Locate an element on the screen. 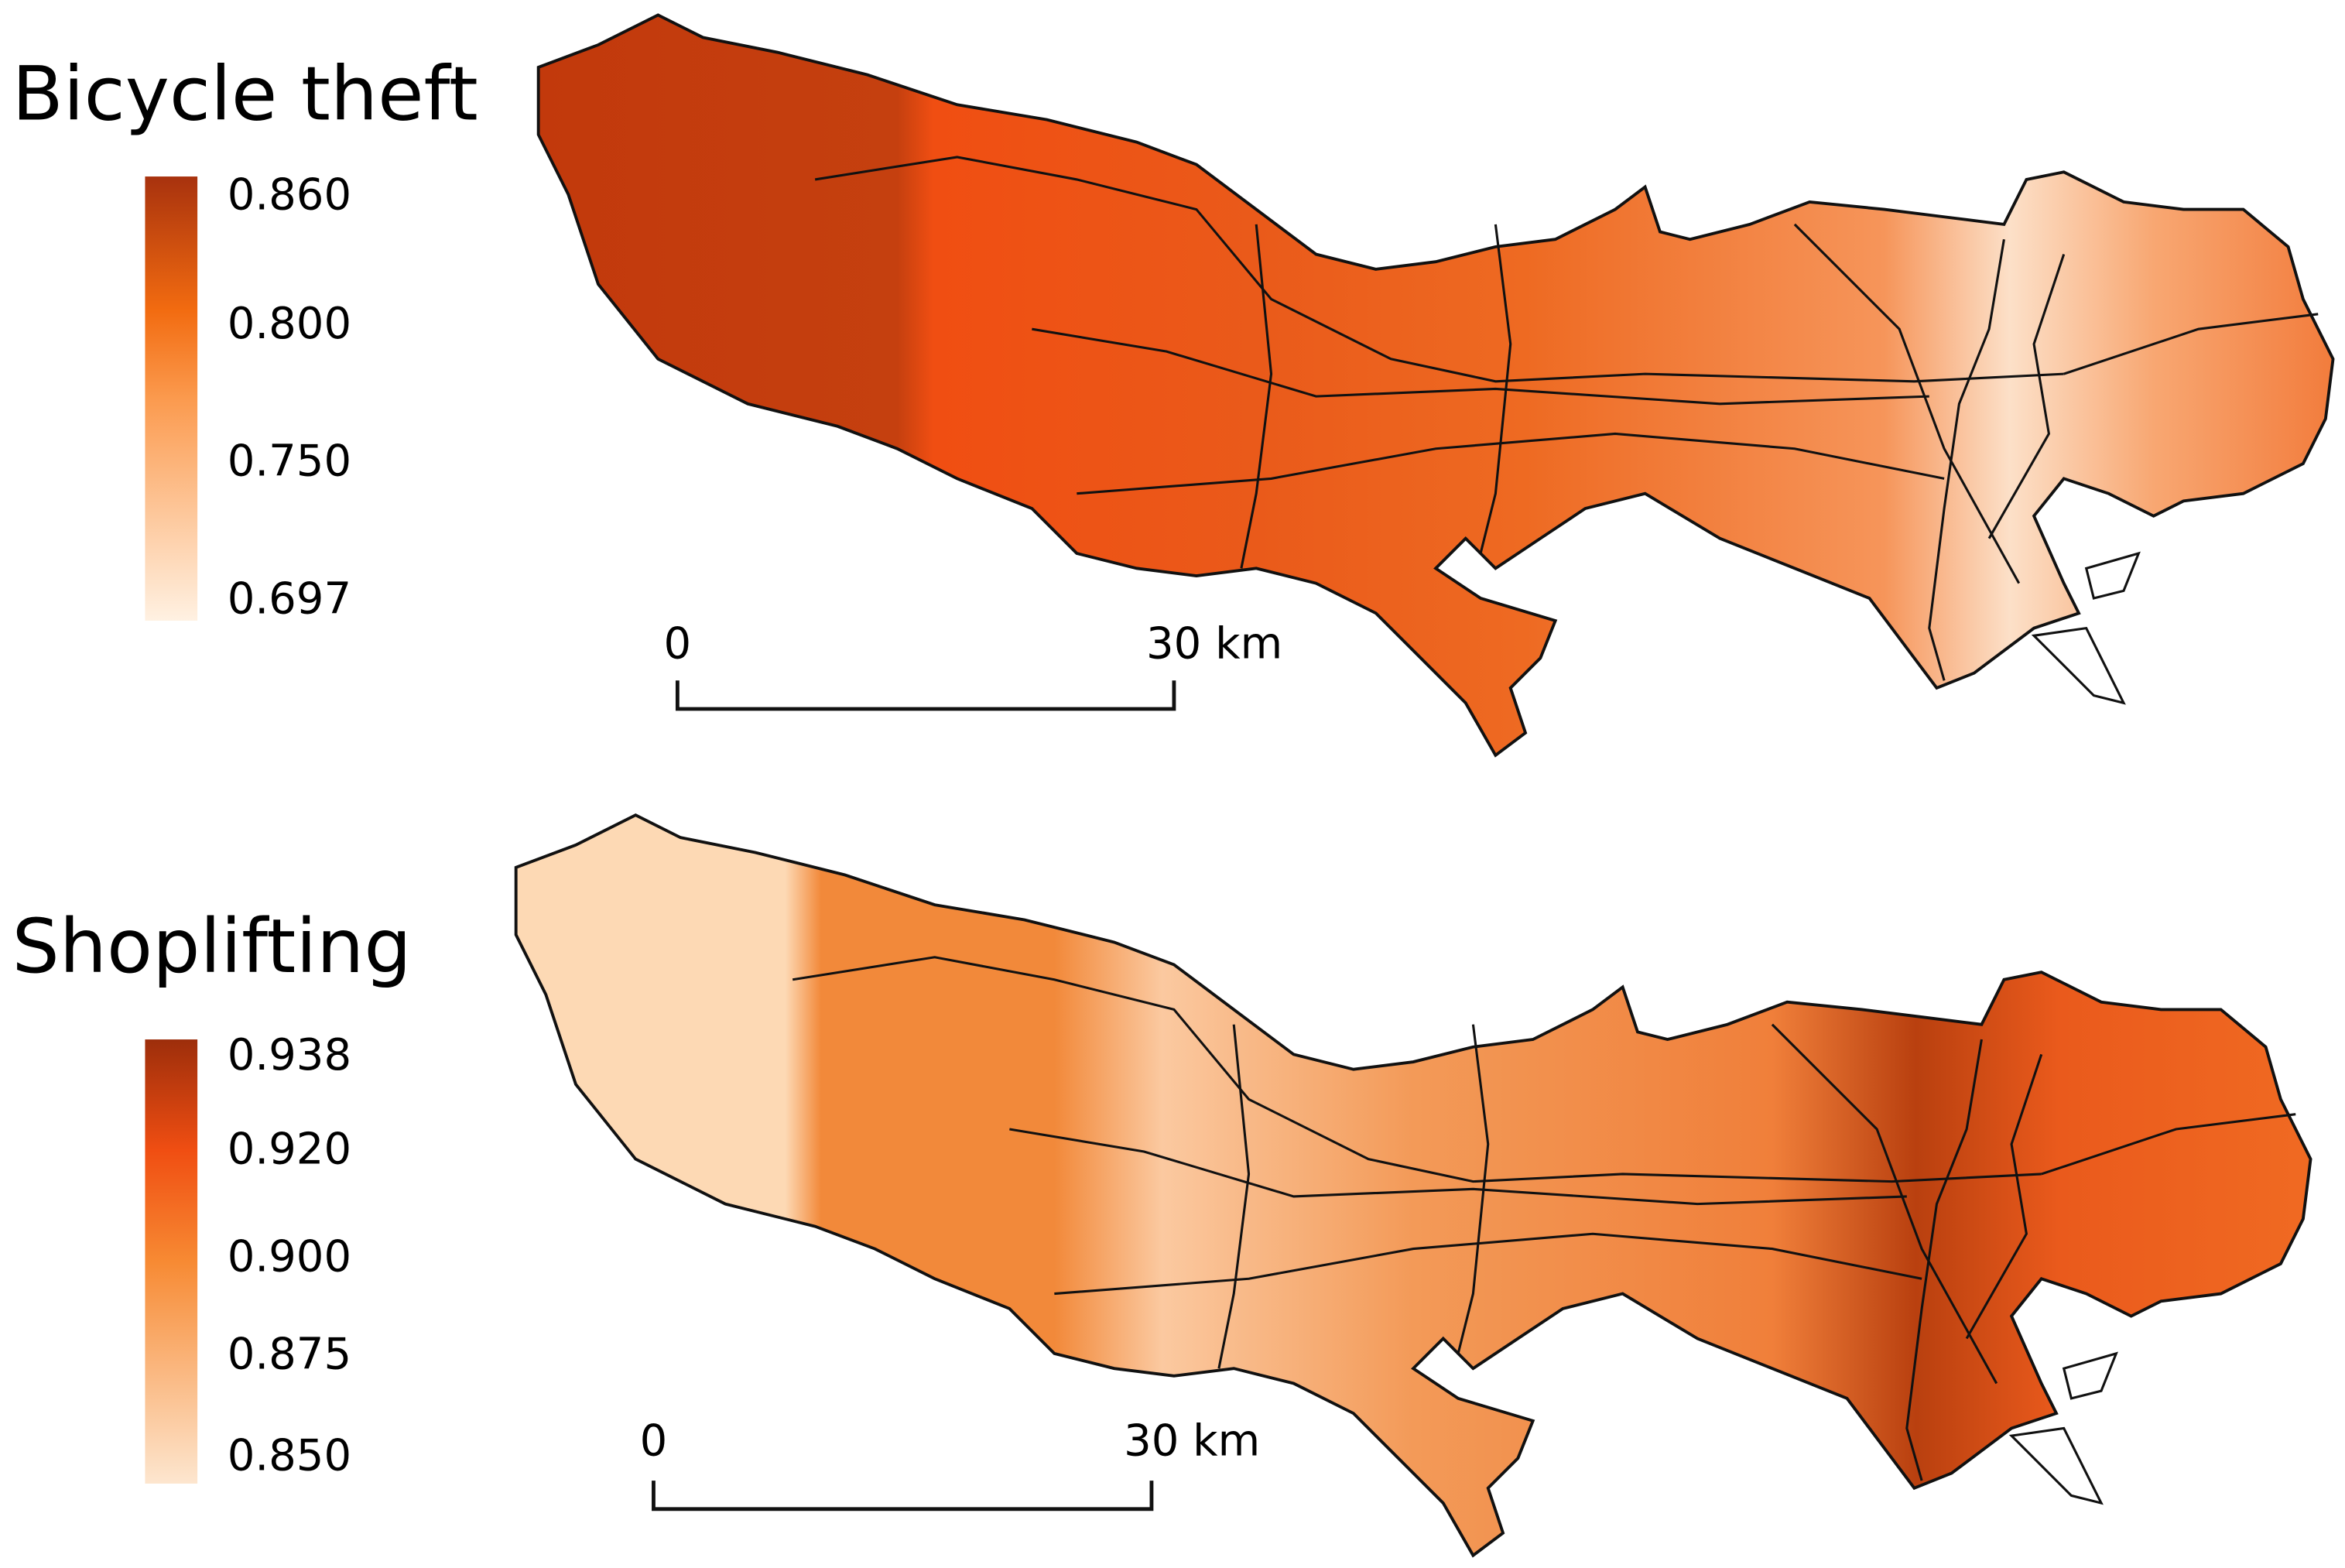  map-title: Shoplifting is located at coordinates (211, 946).